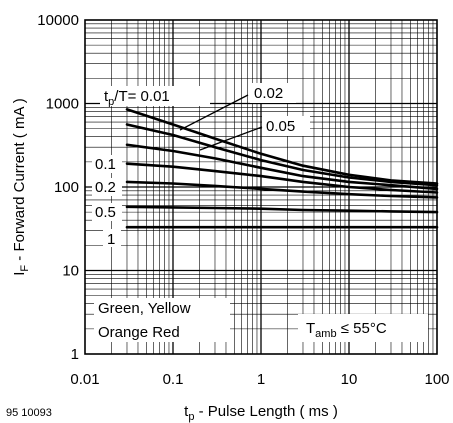 The image size is (453, 423). What do you see at coordinates (21, 187) in the screenshot?
I see `y-axis-title: IF - Forward Current ( mA )` at bounding box center [21, 187].